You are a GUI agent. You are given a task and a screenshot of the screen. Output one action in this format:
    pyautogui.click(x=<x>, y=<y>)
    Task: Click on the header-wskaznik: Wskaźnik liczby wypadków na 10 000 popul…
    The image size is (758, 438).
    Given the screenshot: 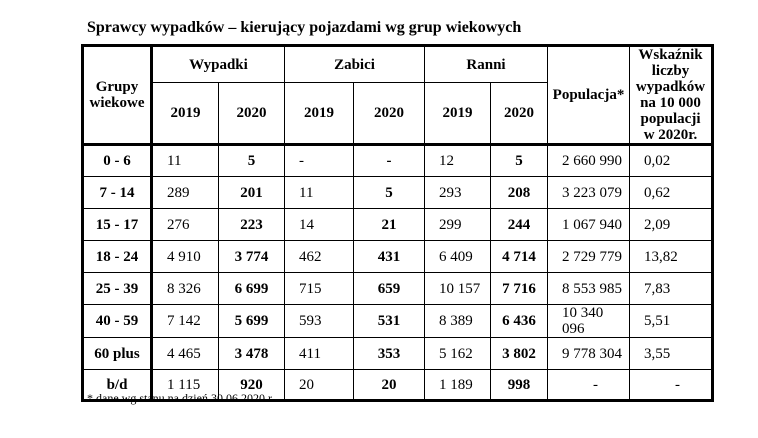 What is the action you would take?
    pyautogui.click(x=671, y=95)
    